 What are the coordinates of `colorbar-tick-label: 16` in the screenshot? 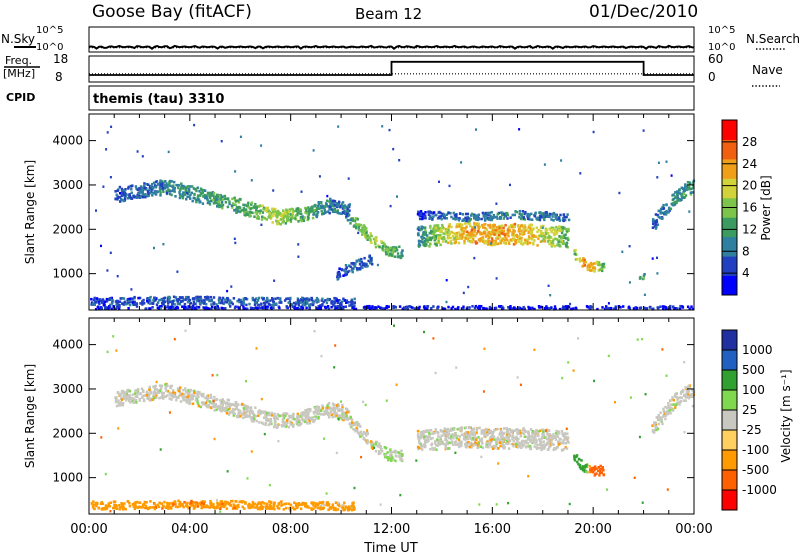 It's located at (749, 208).